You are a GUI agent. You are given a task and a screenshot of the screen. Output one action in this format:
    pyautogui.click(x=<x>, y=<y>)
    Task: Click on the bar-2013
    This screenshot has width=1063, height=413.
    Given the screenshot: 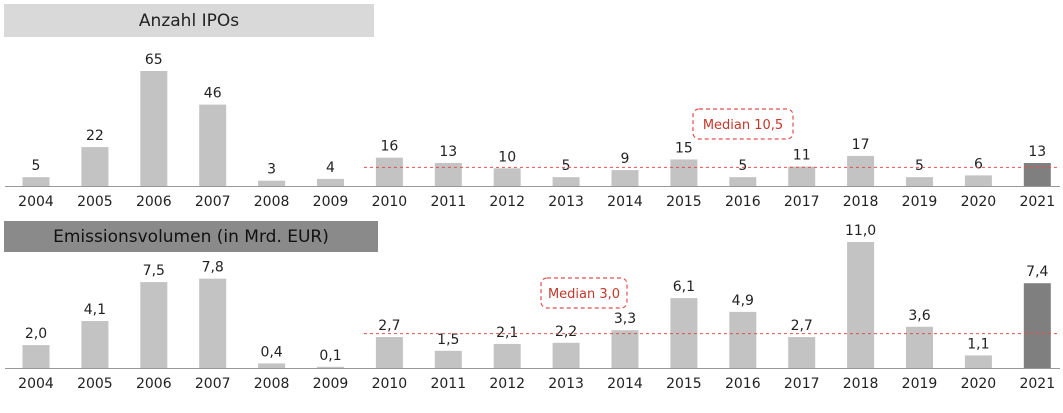 What is the action you would take?
    pyautogui.click(x=566, y=355)
    